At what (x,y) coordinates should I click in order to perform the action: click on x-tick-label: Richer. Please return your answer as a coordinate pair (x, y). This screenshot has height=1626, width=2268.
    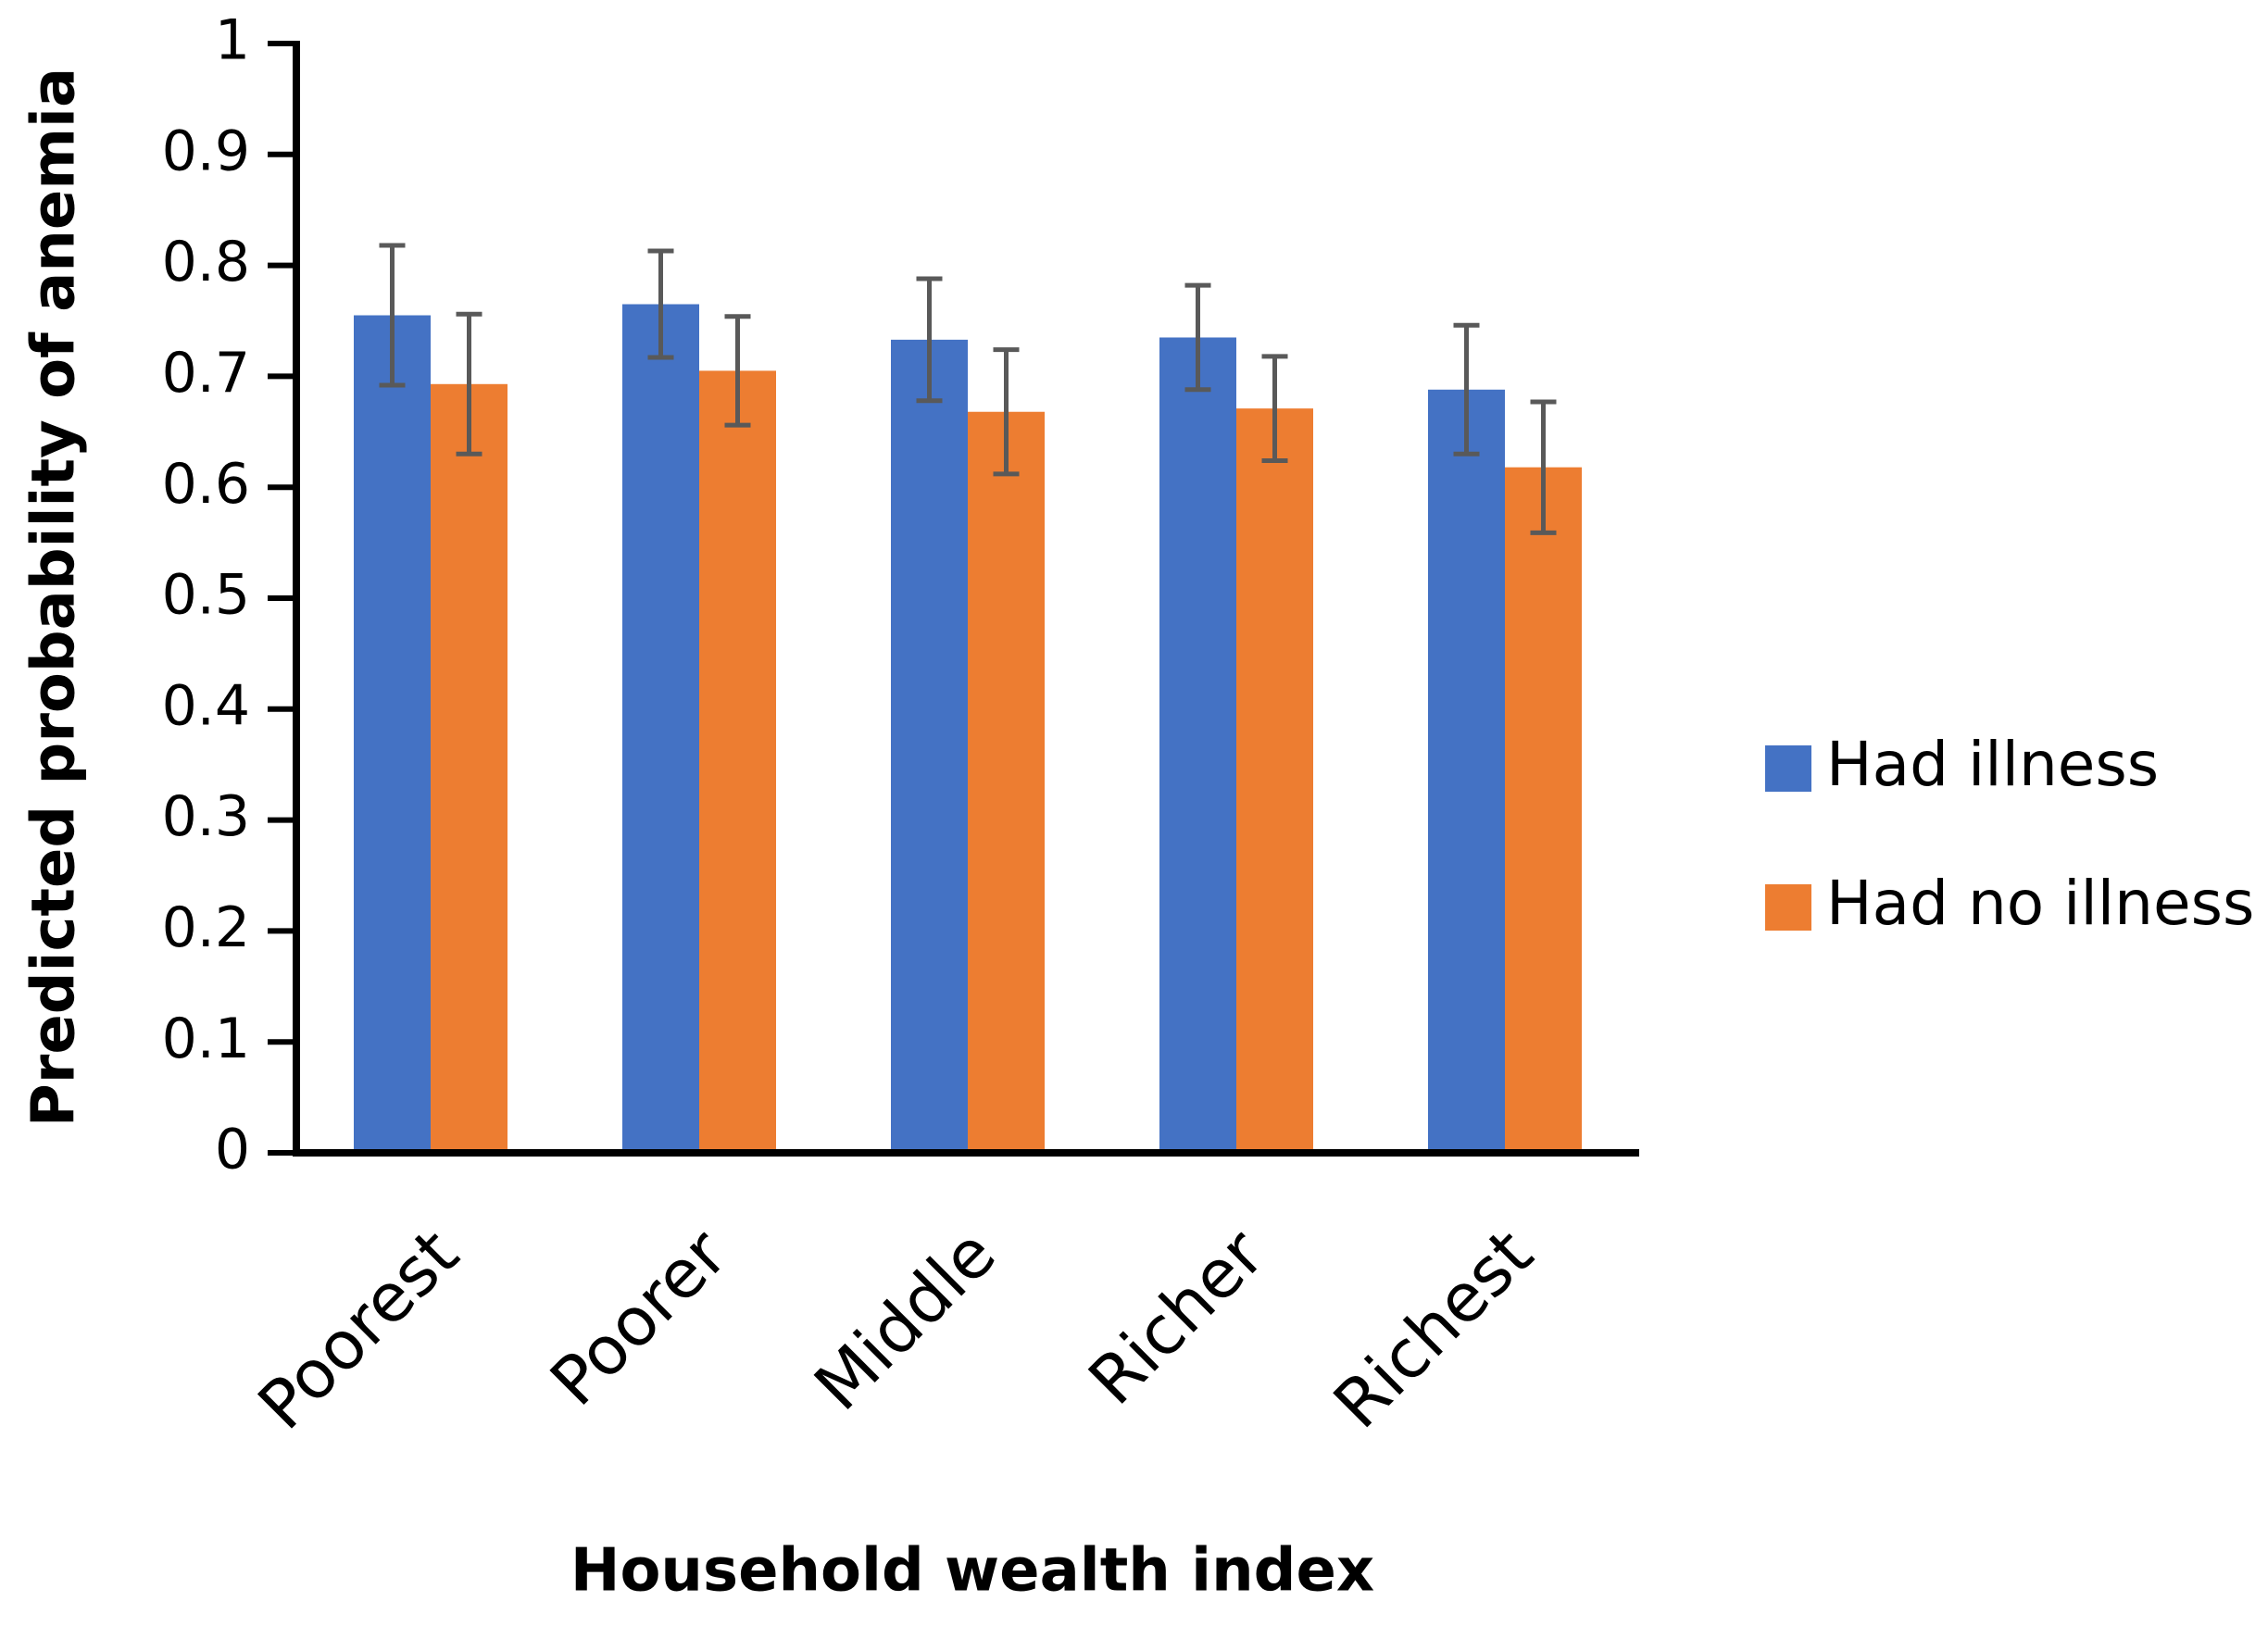
    Looking at the image, I should click on (1176, 1317).